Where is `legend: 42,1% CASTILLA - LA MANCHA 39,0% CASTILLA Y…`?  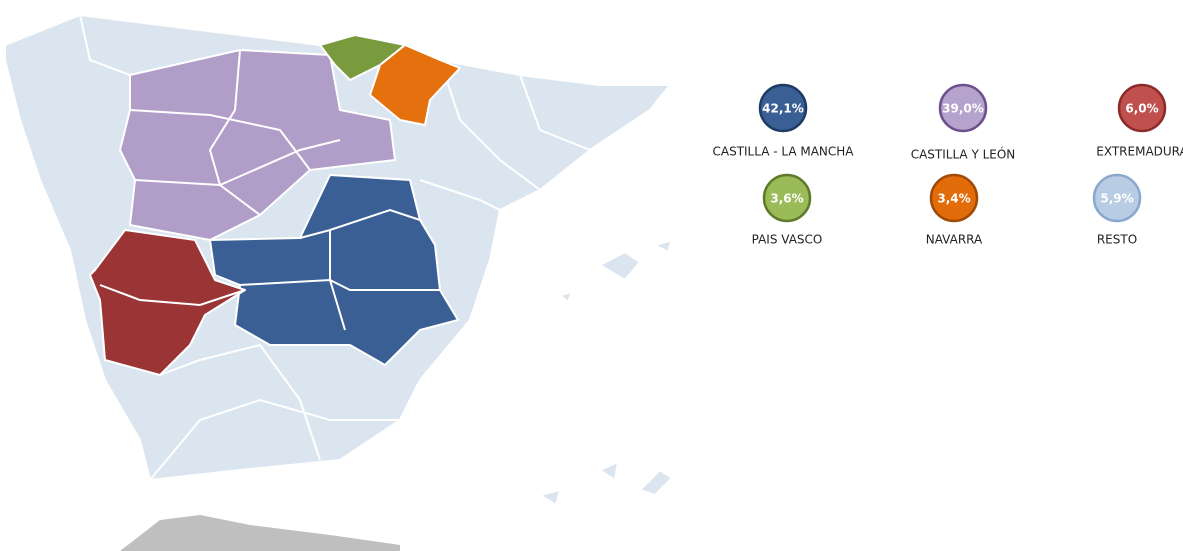 legend: 42,1% CASTILLA - LA MANCHA 39,0% CASTILLA Y… is located at coordinates (947, 165).